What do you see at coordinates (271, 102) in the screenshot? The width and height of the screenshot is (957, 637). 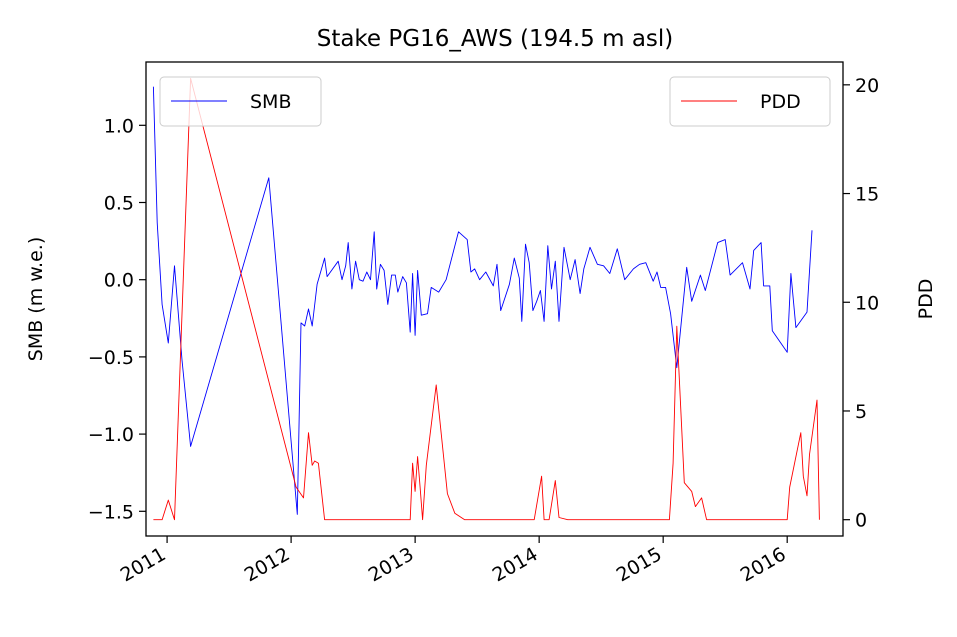 I see `legend-label-smb: SMB` at bounding box center [271, 102].